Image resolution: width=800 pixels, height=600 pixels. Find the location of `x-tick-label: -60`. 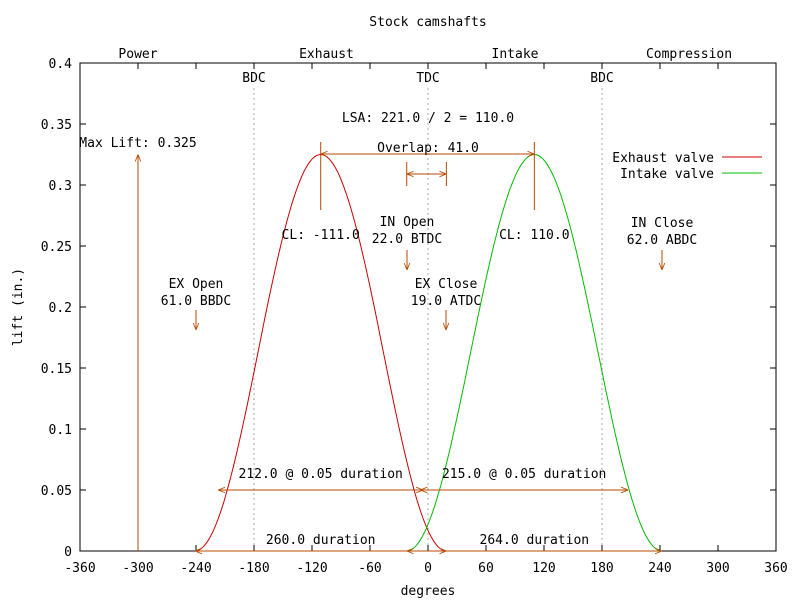

x-tick-label: -60 is located at coordinates (369, 568).